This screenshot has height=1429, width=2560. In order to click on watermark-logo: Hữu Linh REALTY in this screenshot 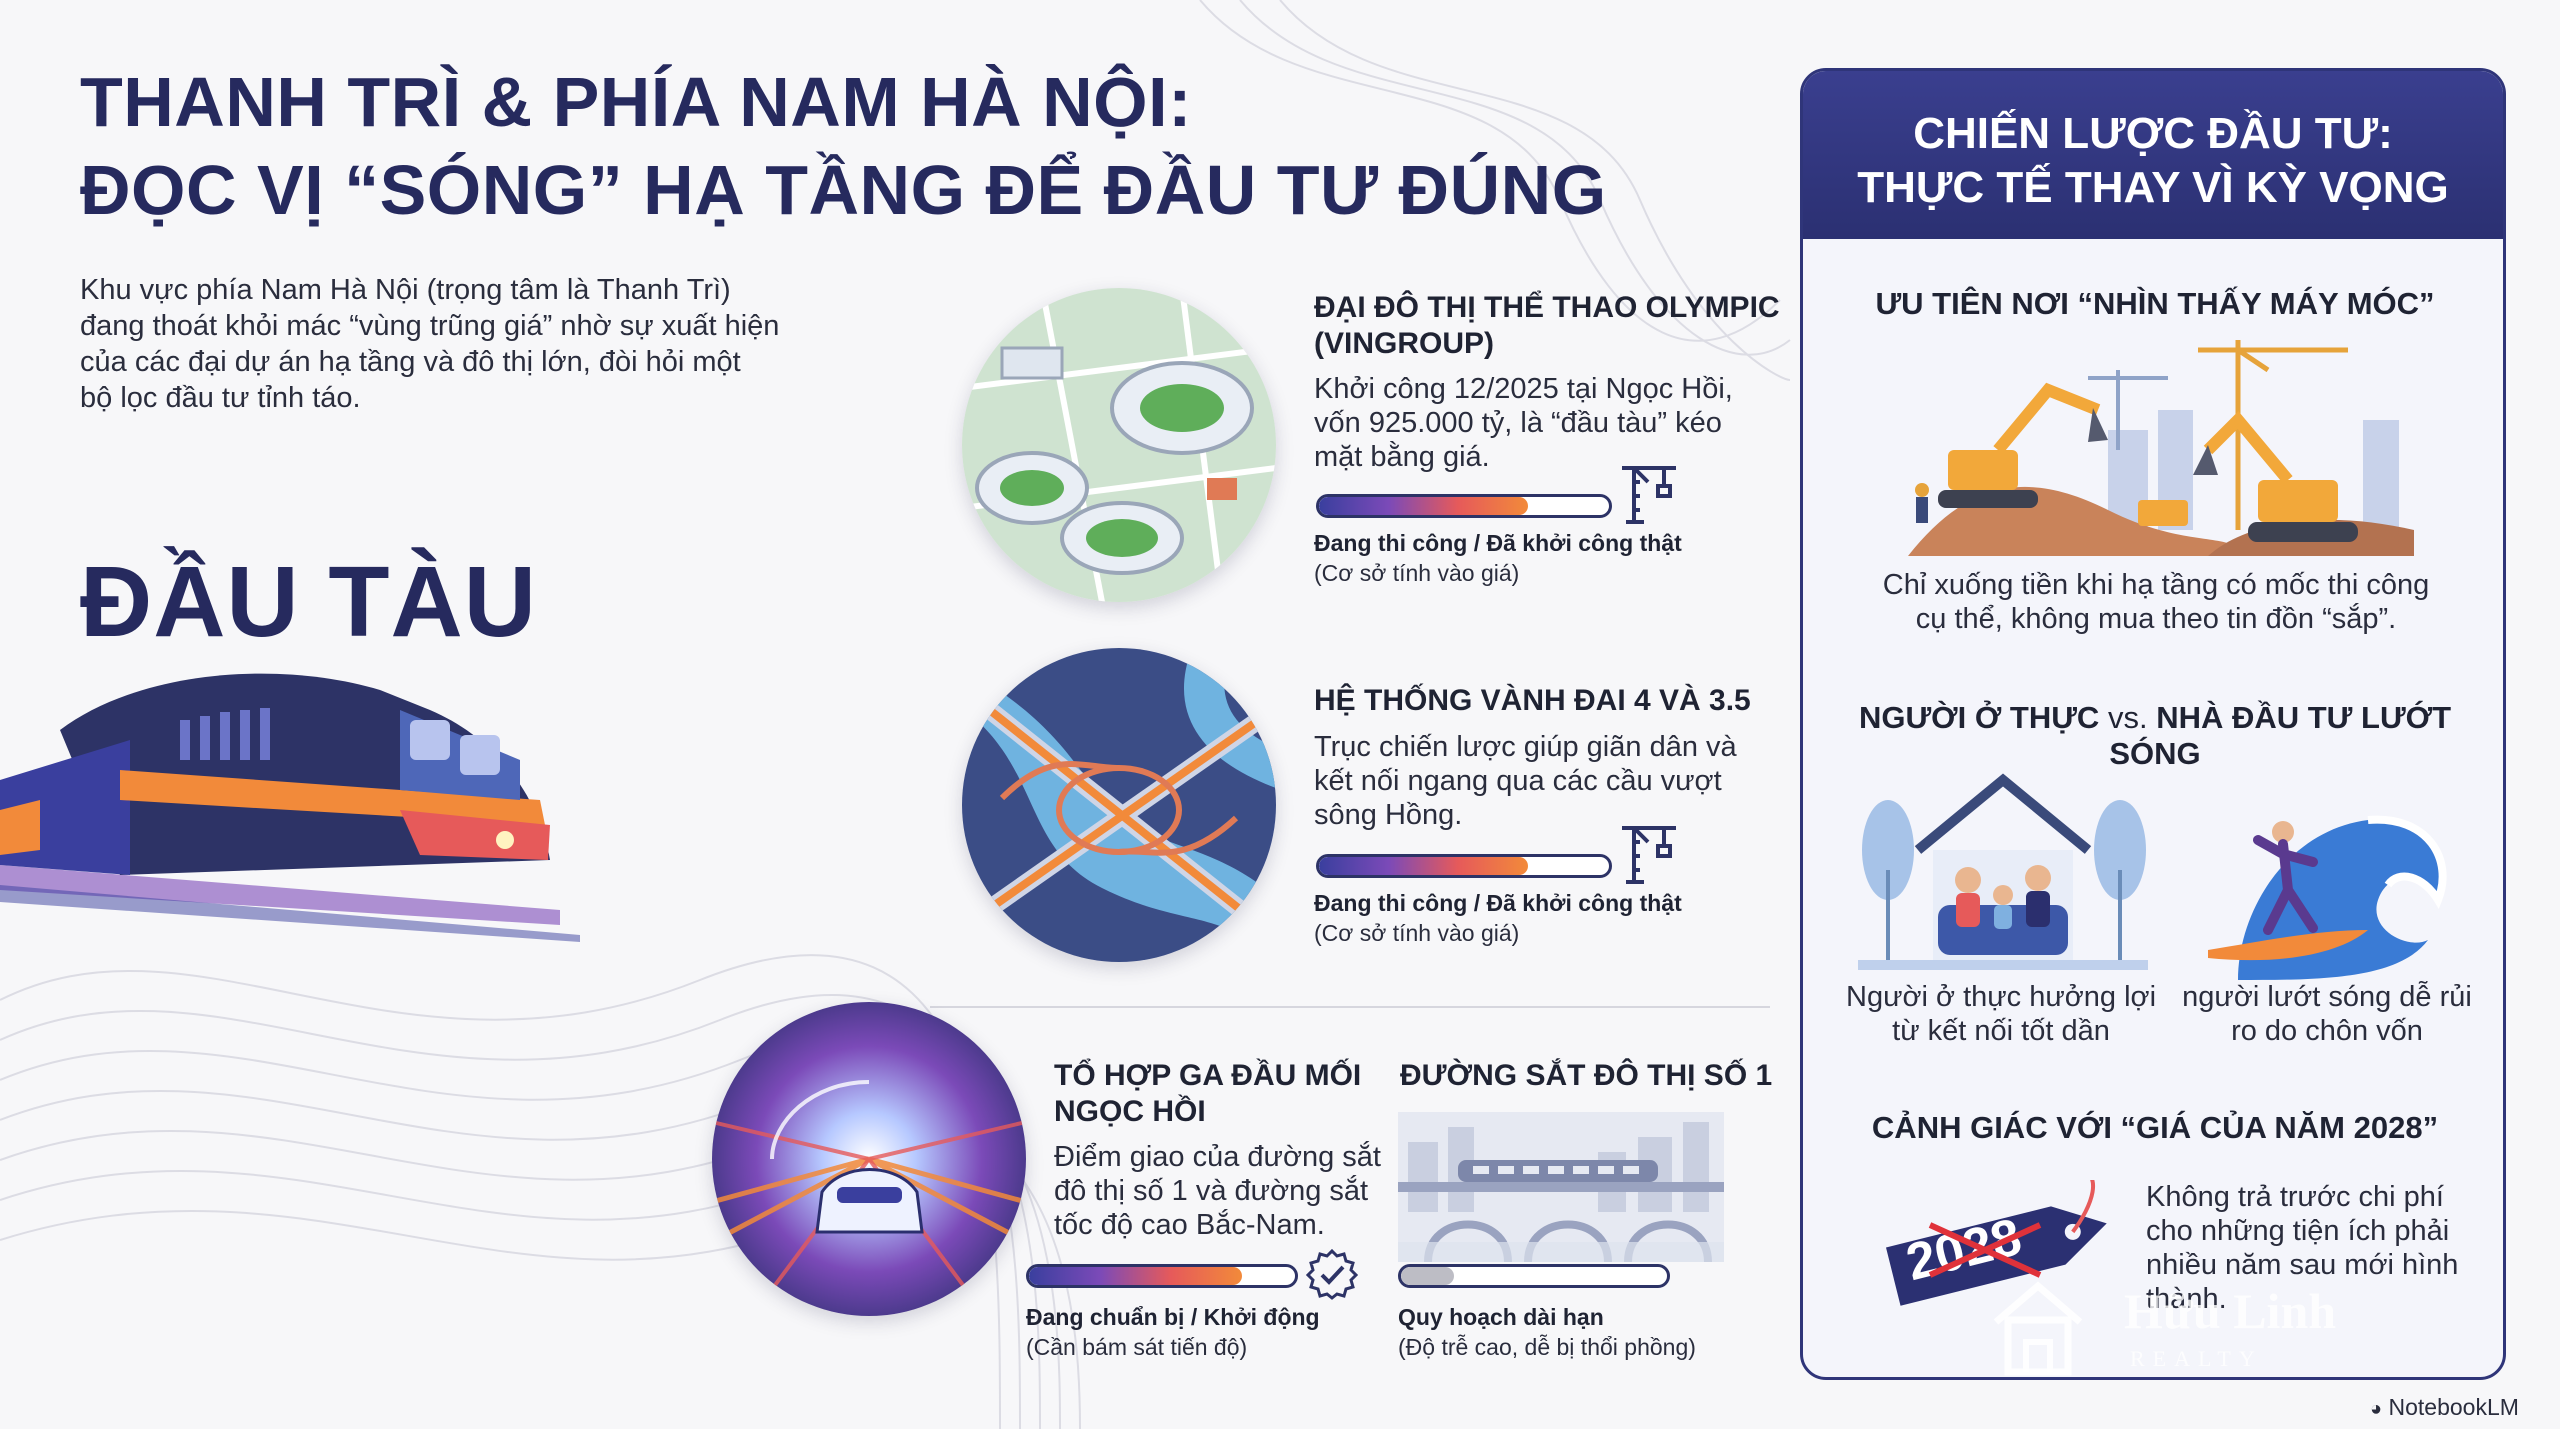, I will do `click(2210, 1328)`.